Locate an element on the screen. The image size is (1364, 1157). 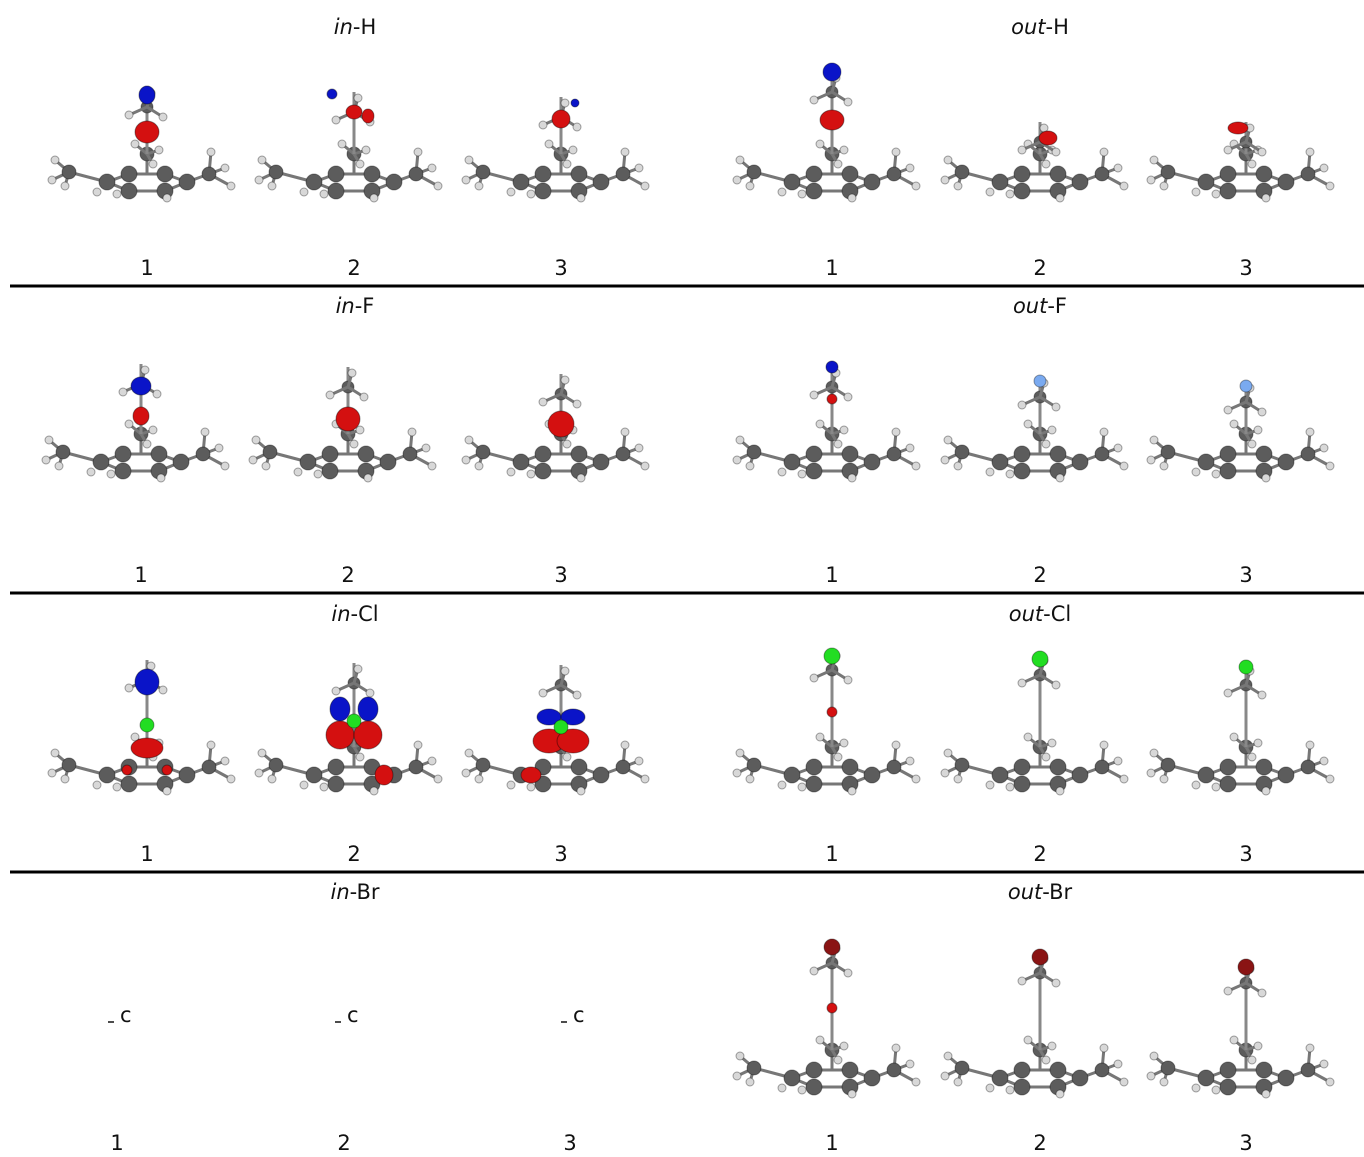
title-italic: out is located at coordinates (1028, 27).